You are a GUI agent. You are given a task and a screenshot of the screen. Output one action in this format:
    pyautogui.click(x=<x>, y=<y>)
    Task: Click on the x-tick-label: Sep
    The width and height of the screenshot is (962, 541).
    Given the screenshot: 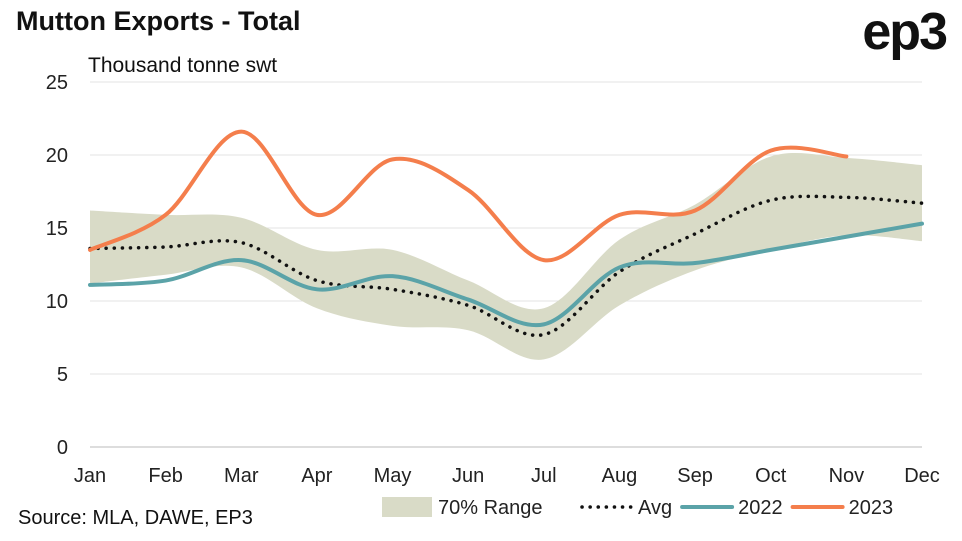 What is the action you would take?
    pyautogui.click(x=695, y=476)
    